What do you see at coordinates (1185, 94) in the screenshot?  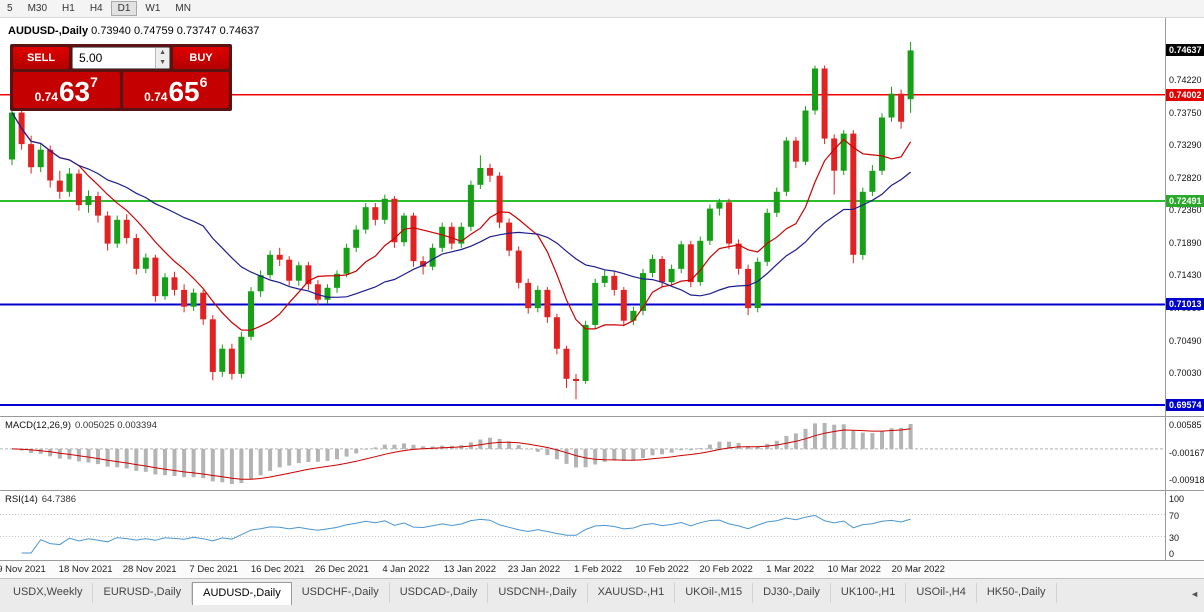 I see `price-line-label: 0.74002` at bounding box center [1185, 94].